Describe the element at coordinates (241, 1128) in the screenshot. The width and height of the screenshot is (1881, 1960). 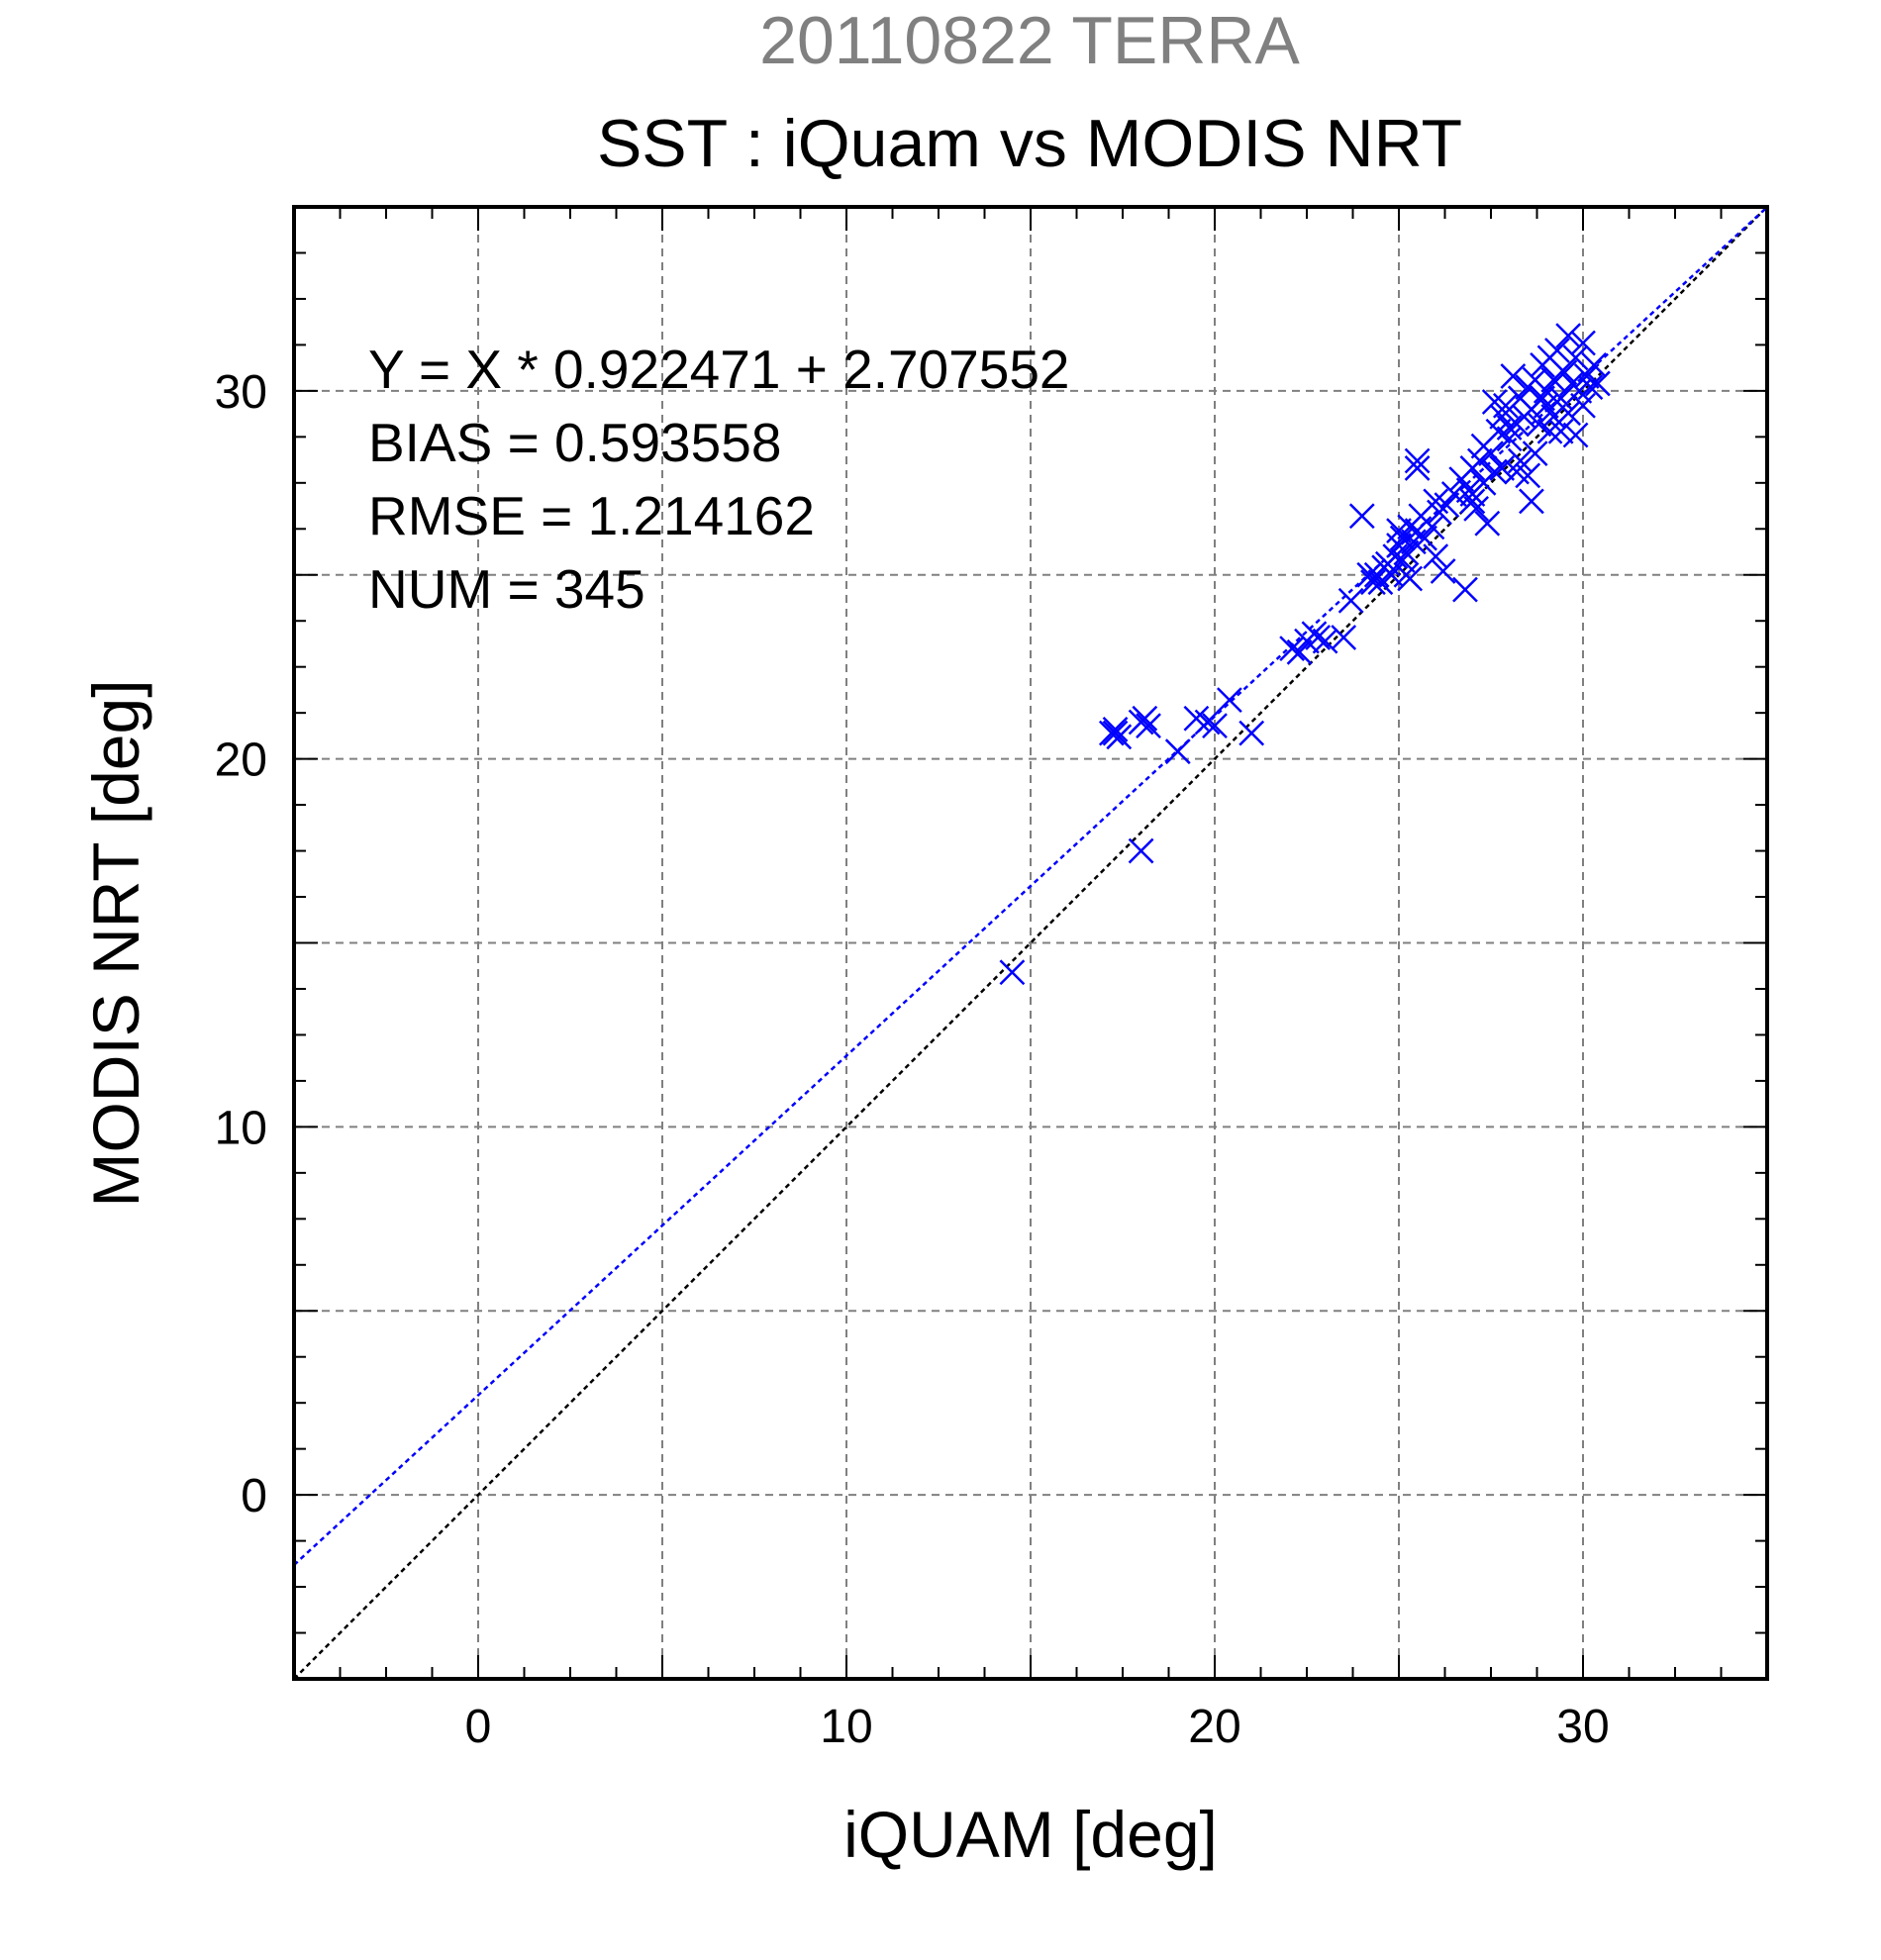
I see `y-tick-label: 10` at that location.